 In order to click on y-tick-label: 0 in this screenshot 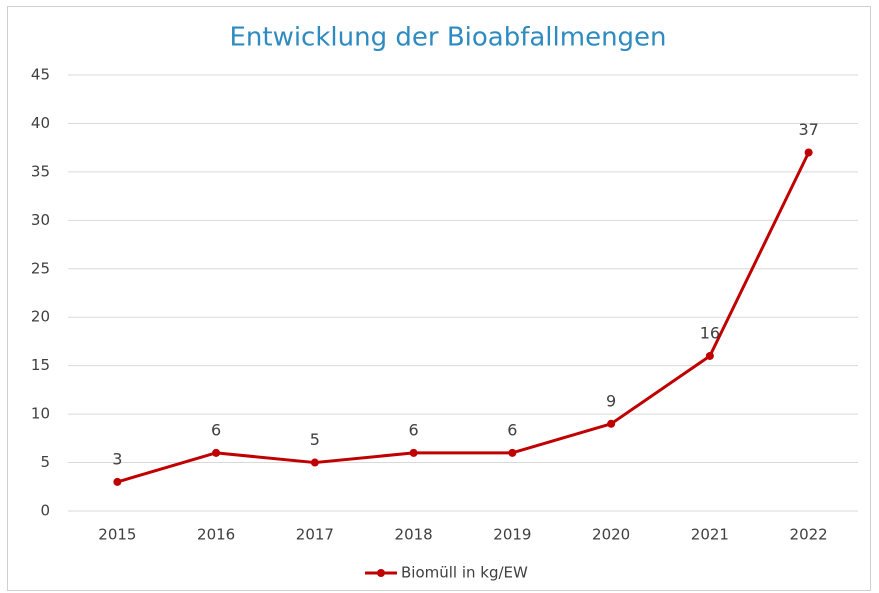, I will do `click(45, 511)`.